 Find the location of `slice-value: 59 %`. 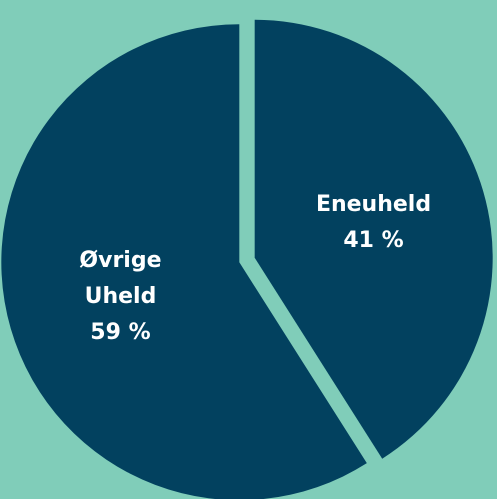

slice-value: 59 % is located at coordinates (120, 332).